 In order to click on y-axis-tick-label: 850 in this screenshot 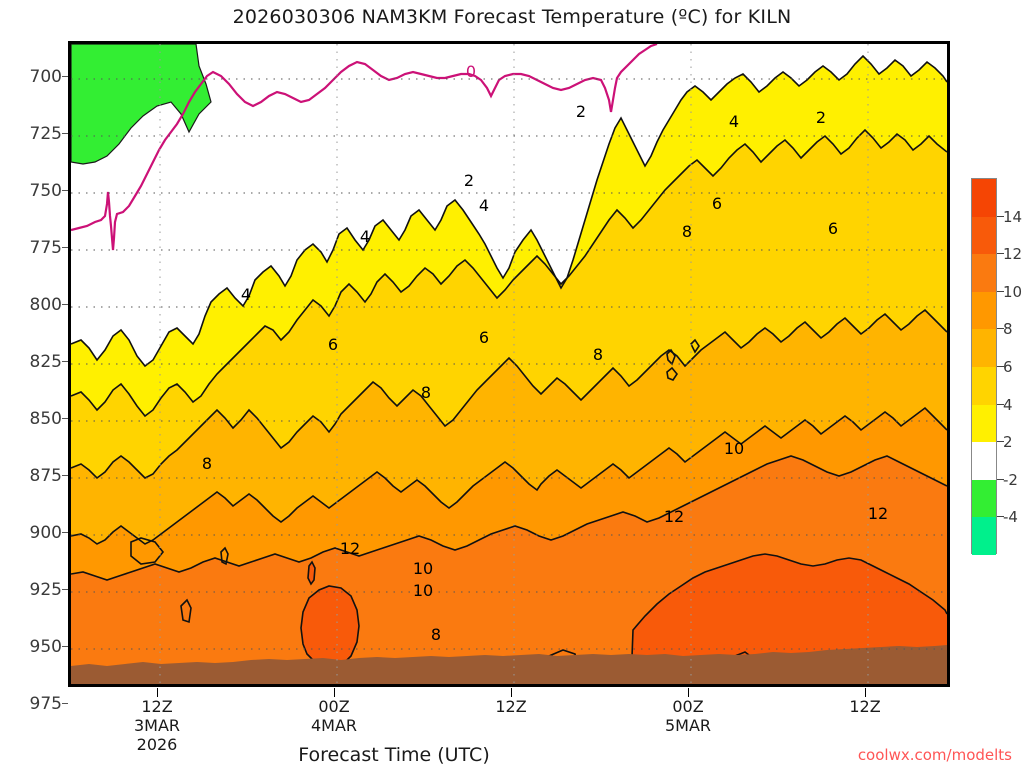, I will do `click(45, 419)`.